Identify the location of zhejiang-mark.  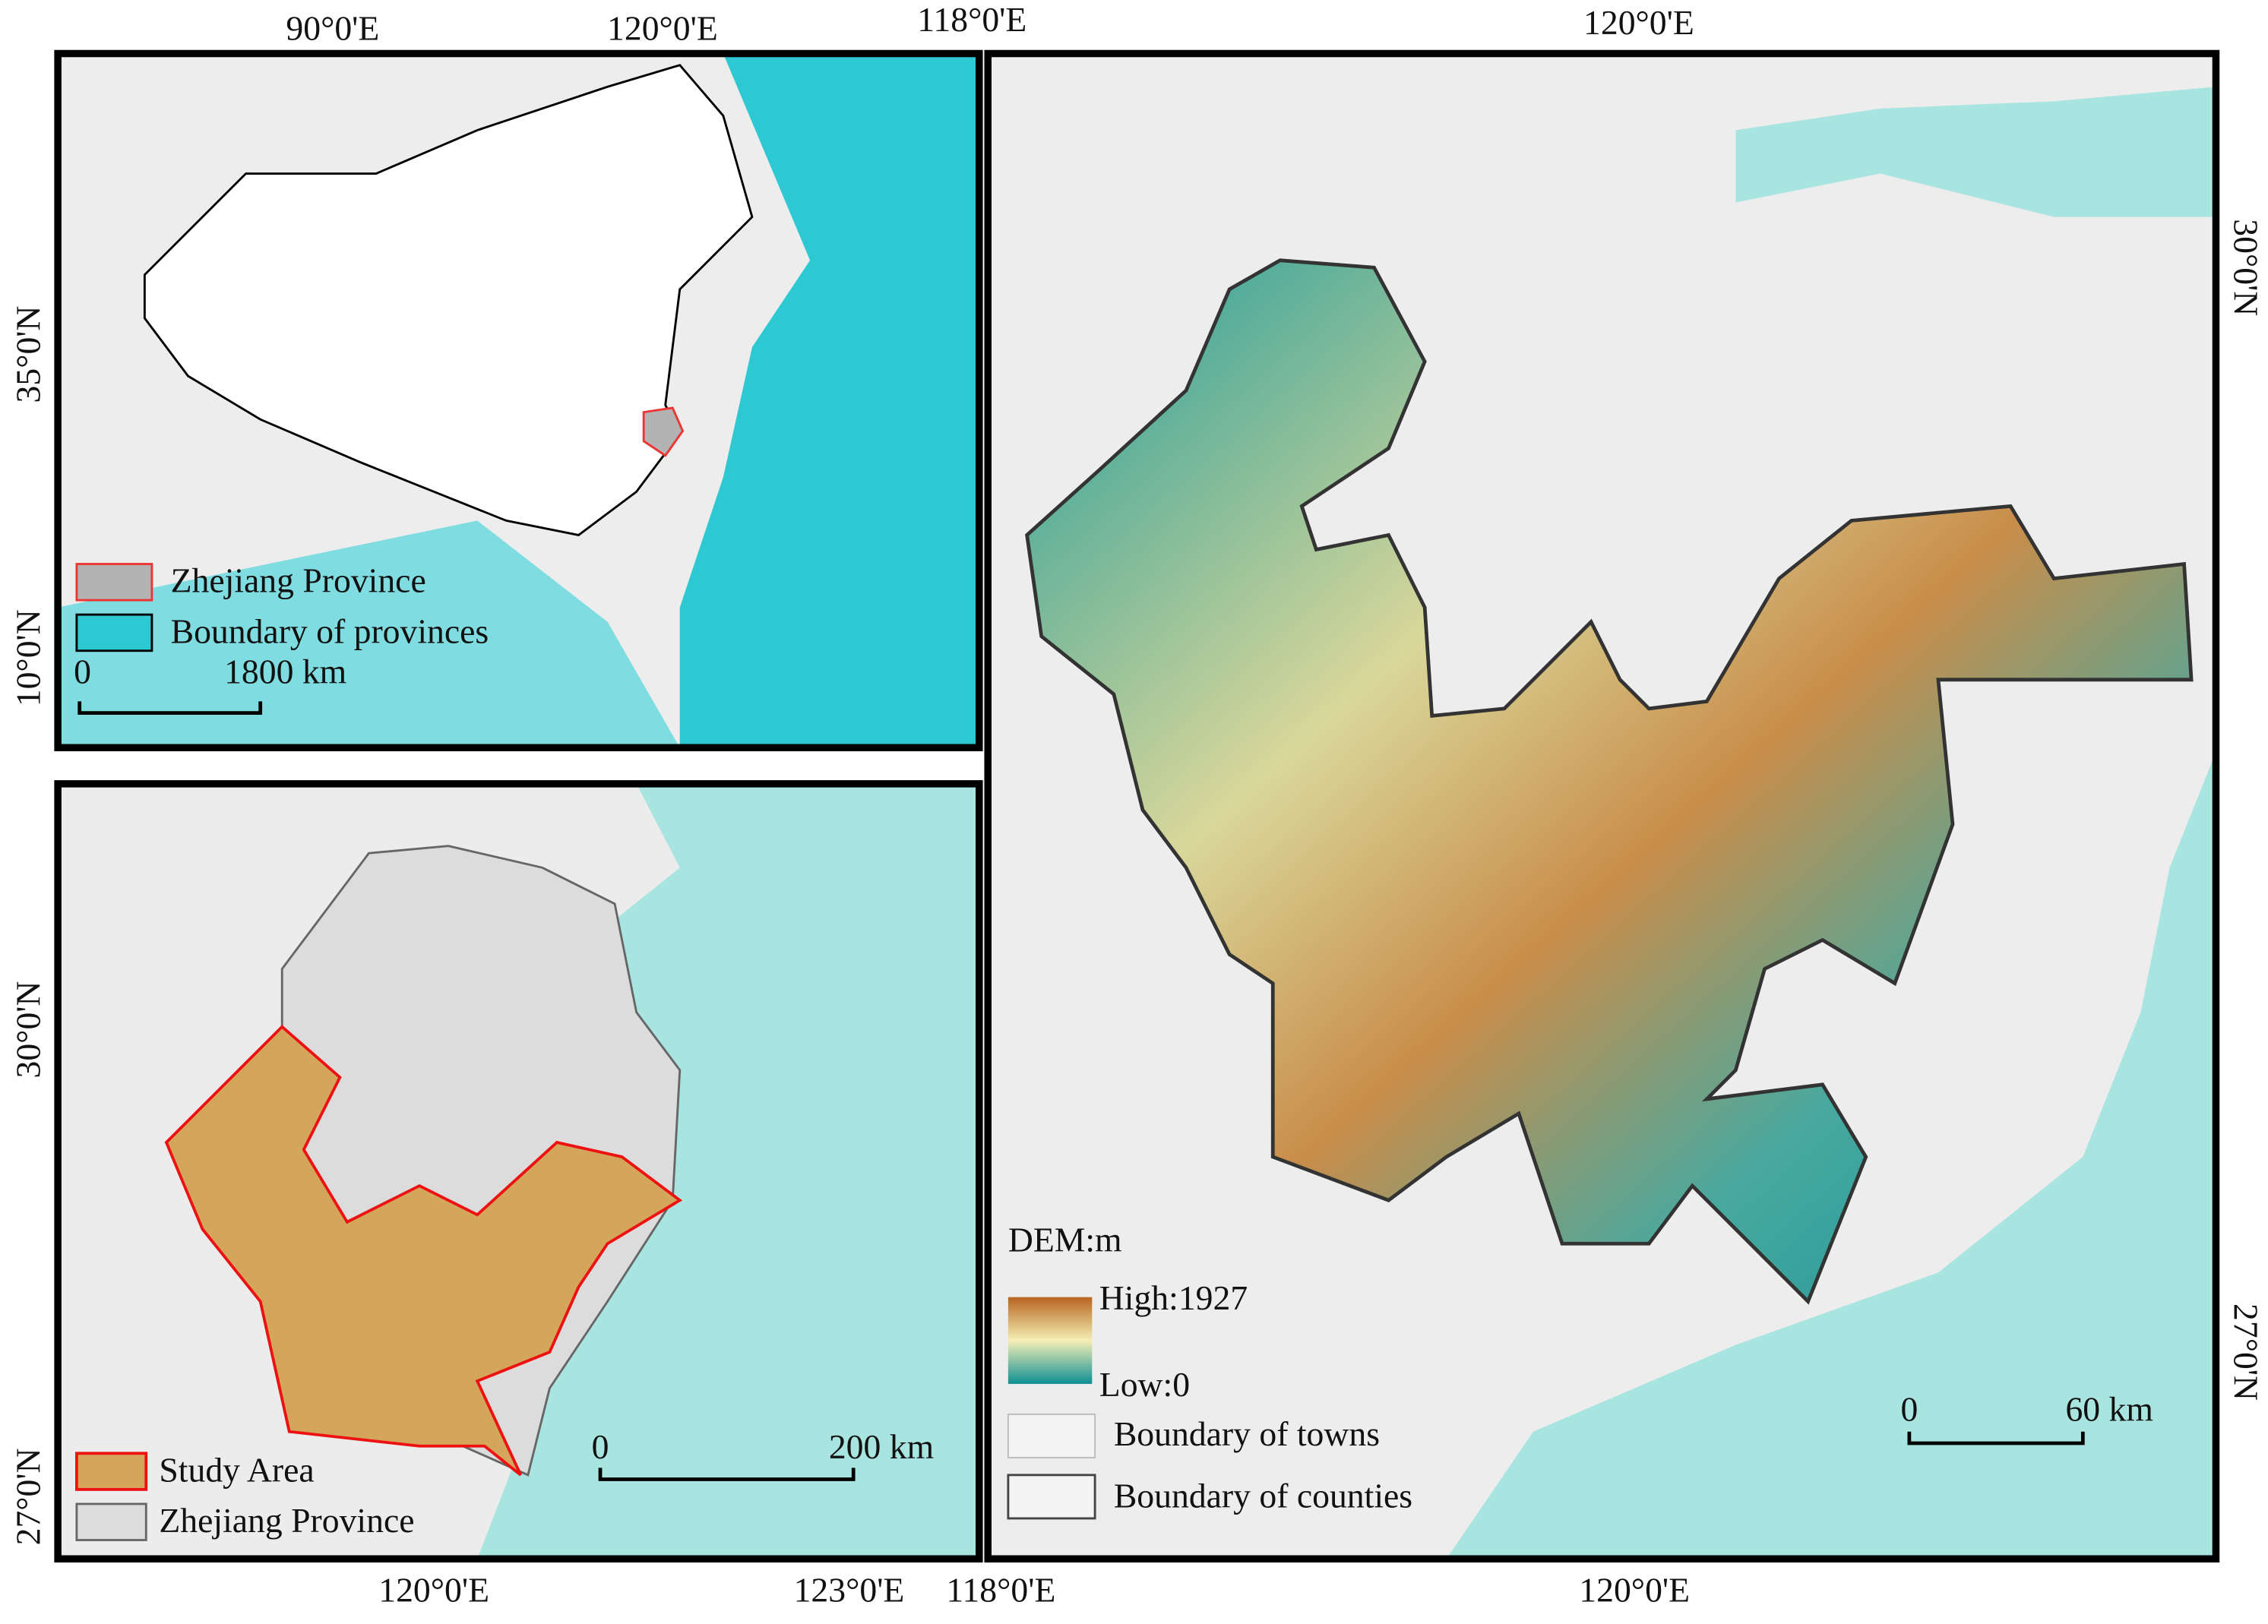
(663, 432).